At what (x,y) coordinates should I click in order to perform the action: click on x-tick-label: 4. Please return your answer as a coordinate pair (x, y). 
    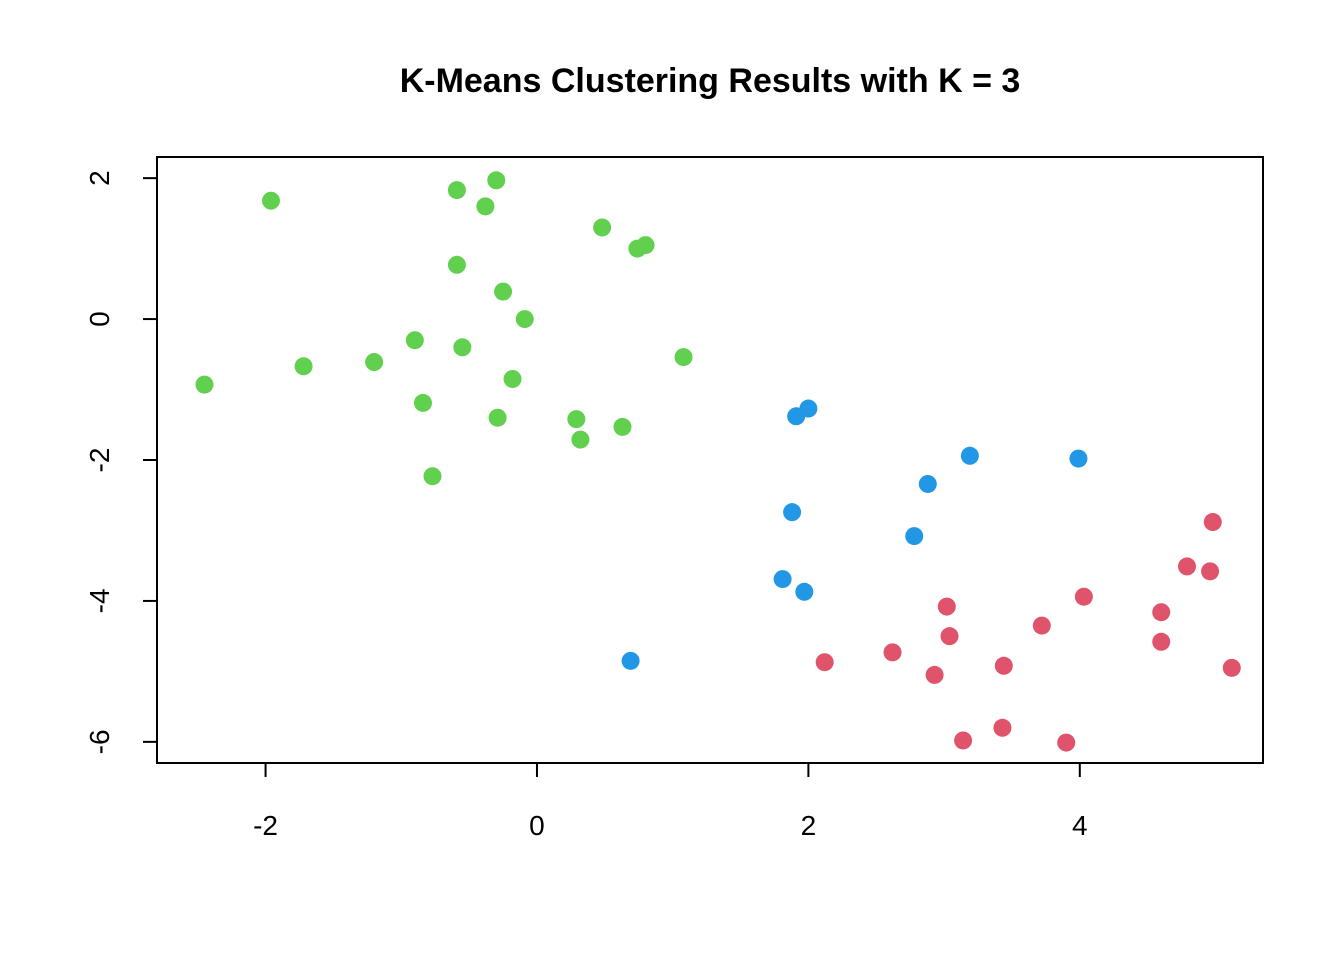
    Looking at the image, I should click on (1080, 825).